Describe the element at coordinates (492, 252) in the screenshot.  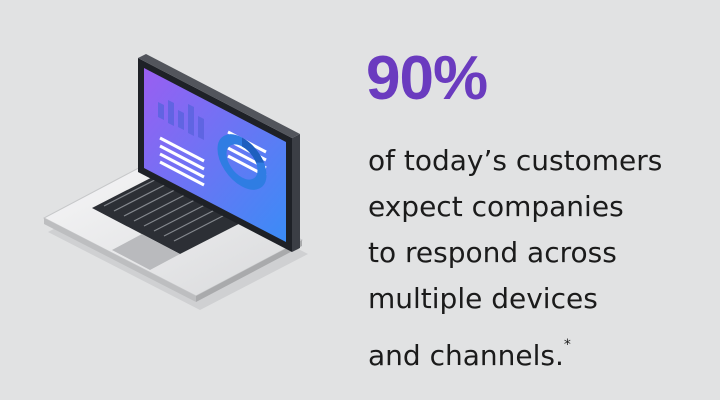
I see `caption-line-3: to respond across` at that location.